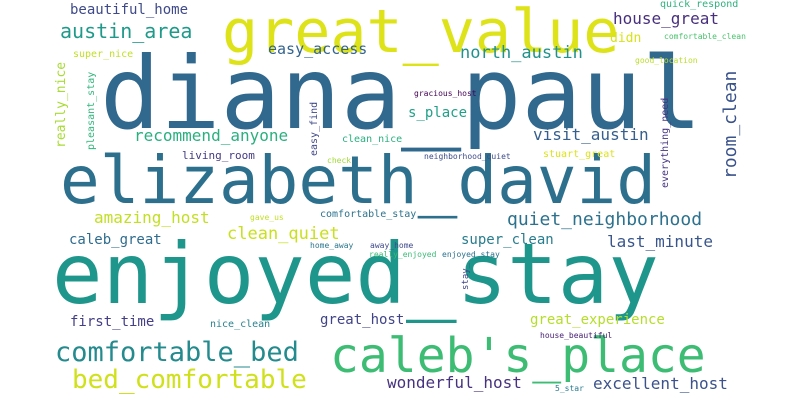  What do you see at coordinates (362, 320) in the screenshot?
I see `word-great-host: great_host` at bounding box center [362, 320].